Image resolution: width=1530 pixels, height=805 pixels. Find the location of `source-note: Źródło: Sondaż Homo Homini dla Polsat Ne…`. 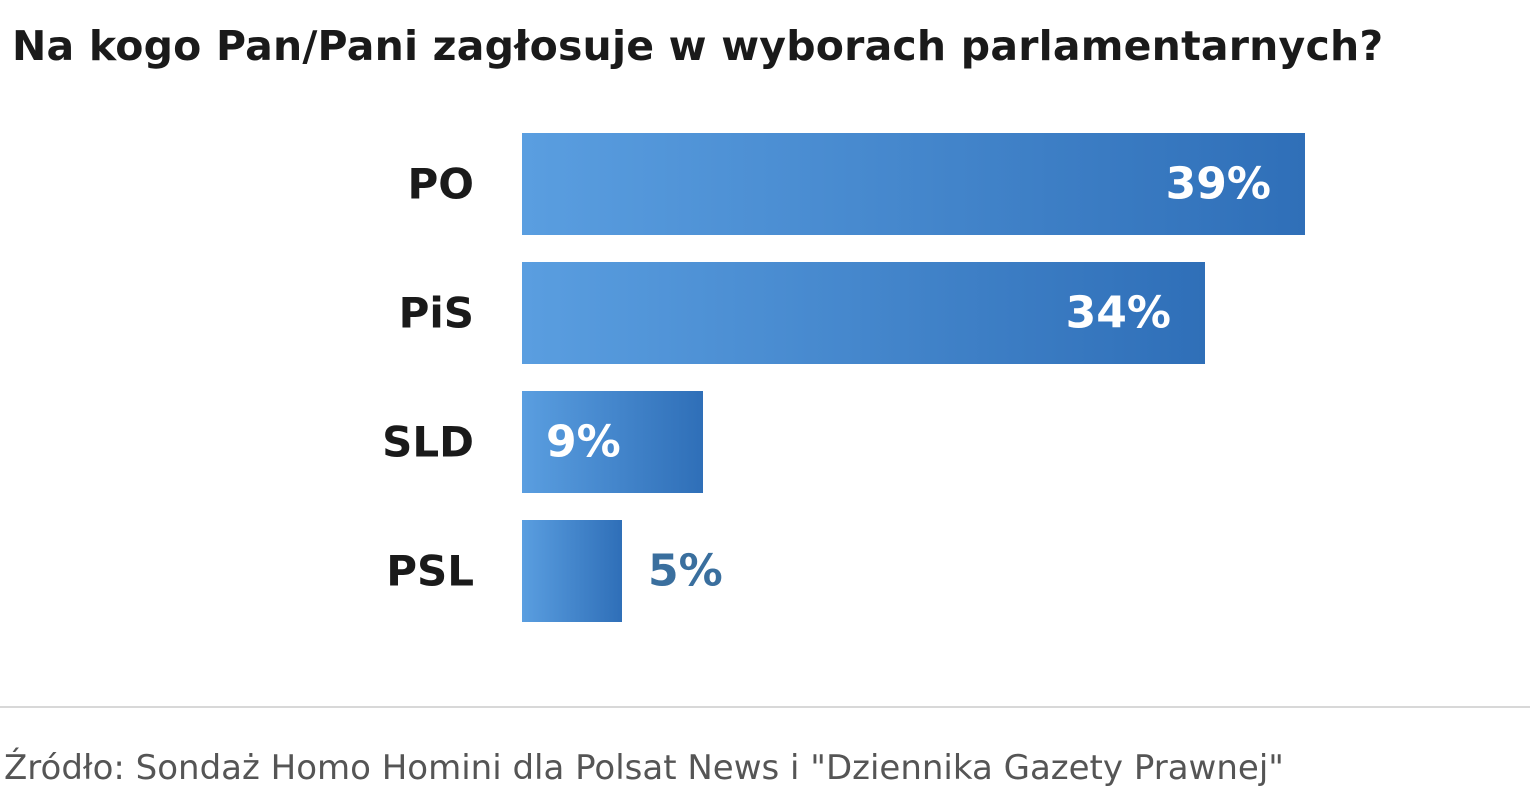

source-note: Źródło: Sondaż Homo Homini dla Polsat Ne… is located at coordinates (644, 768).